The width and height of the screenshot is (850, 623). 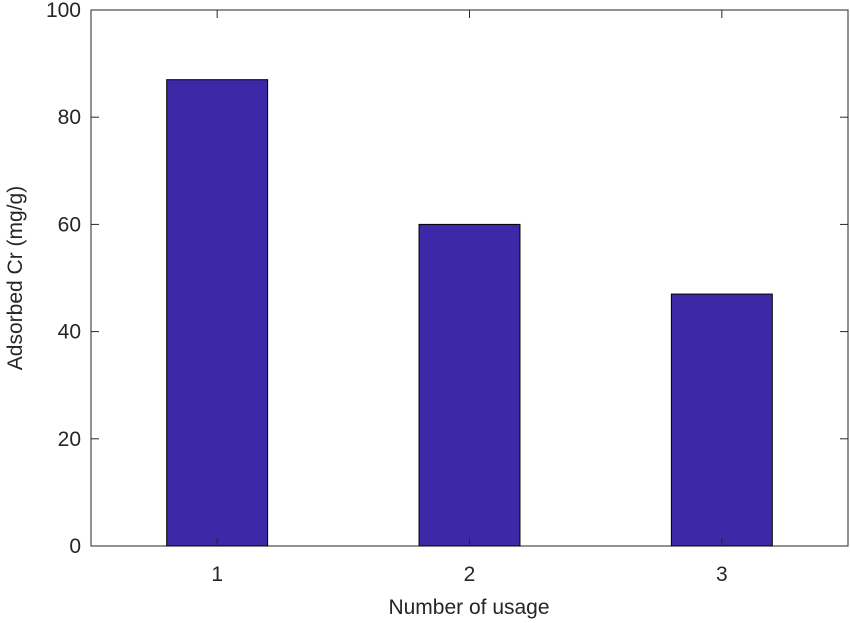 What do you see at coordinates (15, 278) in the screenshot?
I see `y-axis-title: Adsorbed Cr (mg/g)` at bounding box center [15, 278].